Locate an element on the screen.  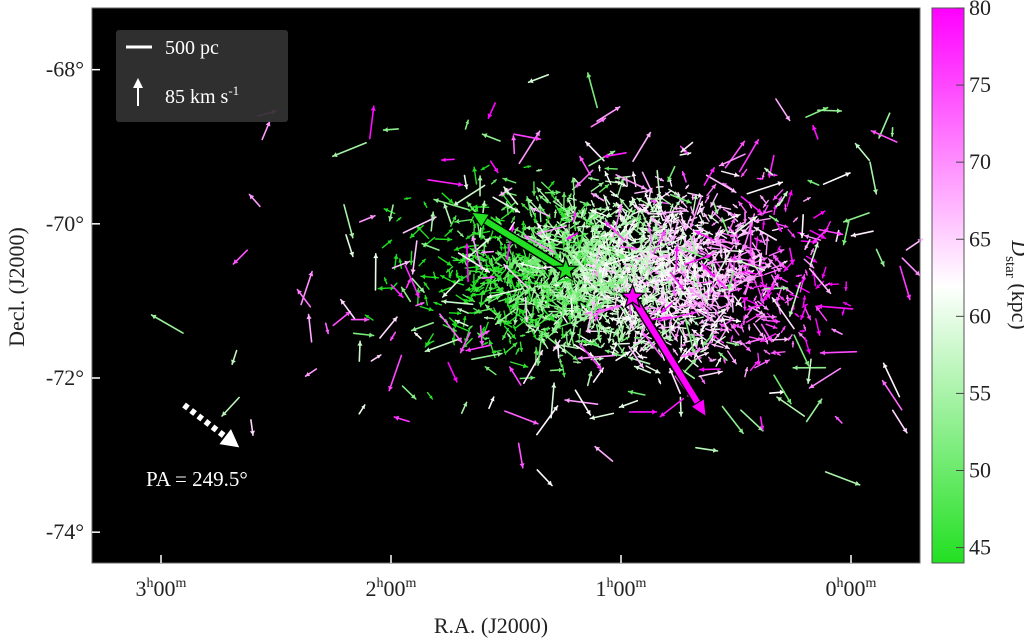
colorbar-label-main: D is located at coordinates (1015, 247).